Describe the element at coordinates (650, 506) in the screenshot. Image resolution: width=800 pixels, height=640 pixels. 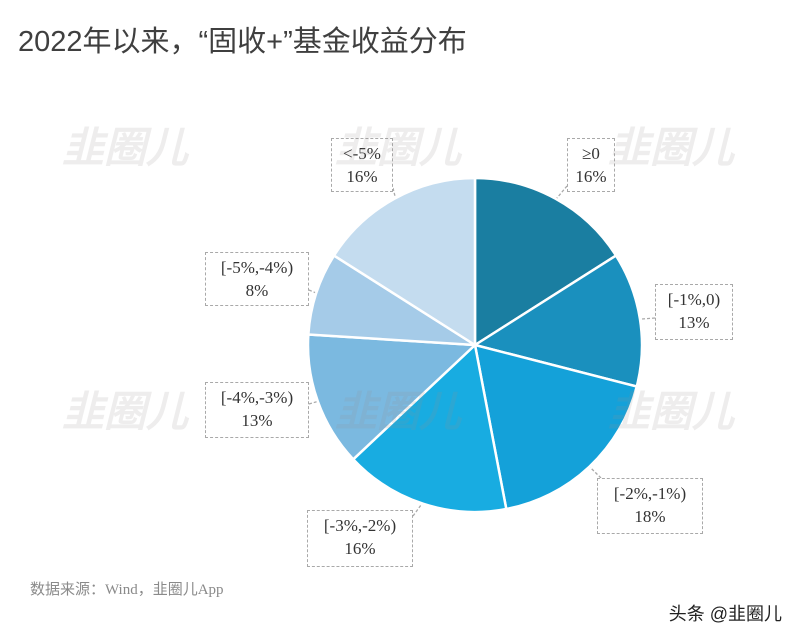
I see `callout-minus2-minus1: [-2%,-1%) 18%` at that location.